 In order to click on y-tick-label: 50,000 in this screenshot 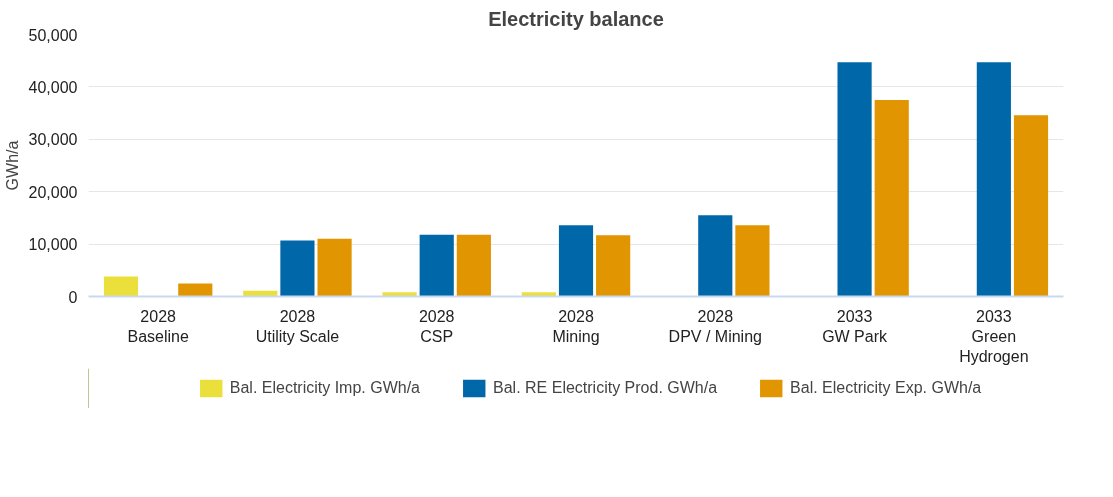, I will do `click(53, 35)`.